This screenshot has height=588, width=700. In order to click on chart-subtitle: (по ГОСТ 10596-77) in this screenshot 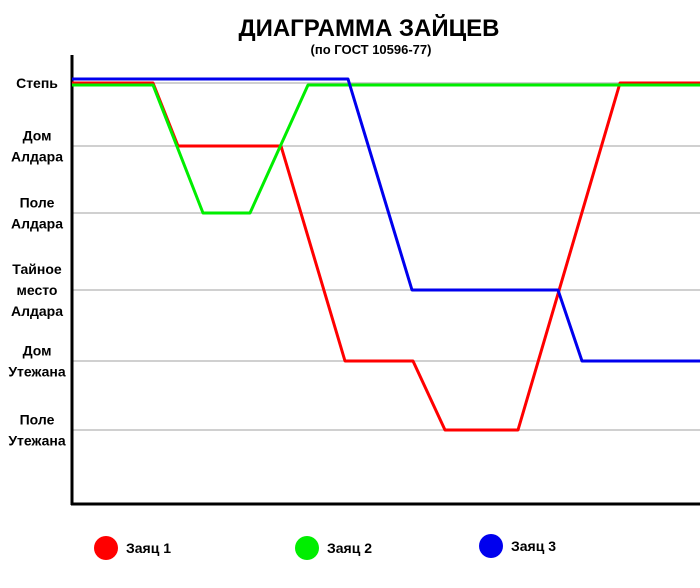, I will do `click(371, 49)`.